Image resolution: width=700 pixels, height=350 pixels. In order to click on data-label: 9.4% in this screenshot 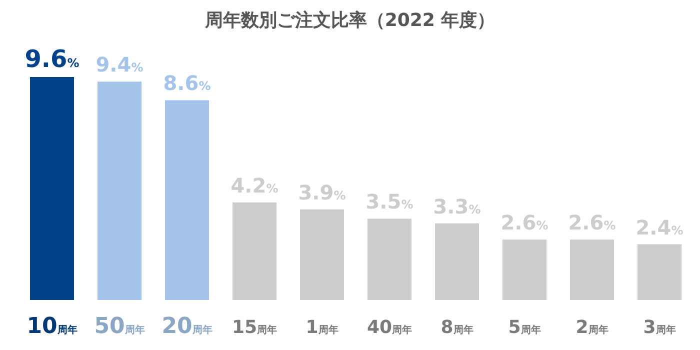, I will do `click(120, 64)`.